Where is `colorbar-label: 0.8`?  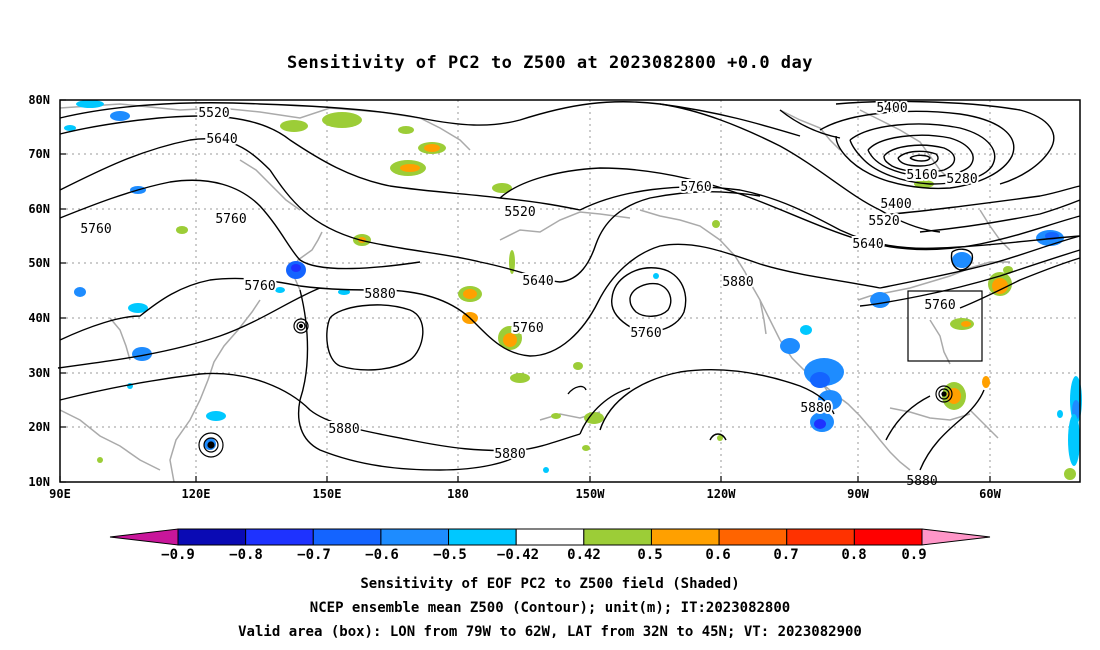 colorbar-label: 0.8 is located at coordinates (853, 555).